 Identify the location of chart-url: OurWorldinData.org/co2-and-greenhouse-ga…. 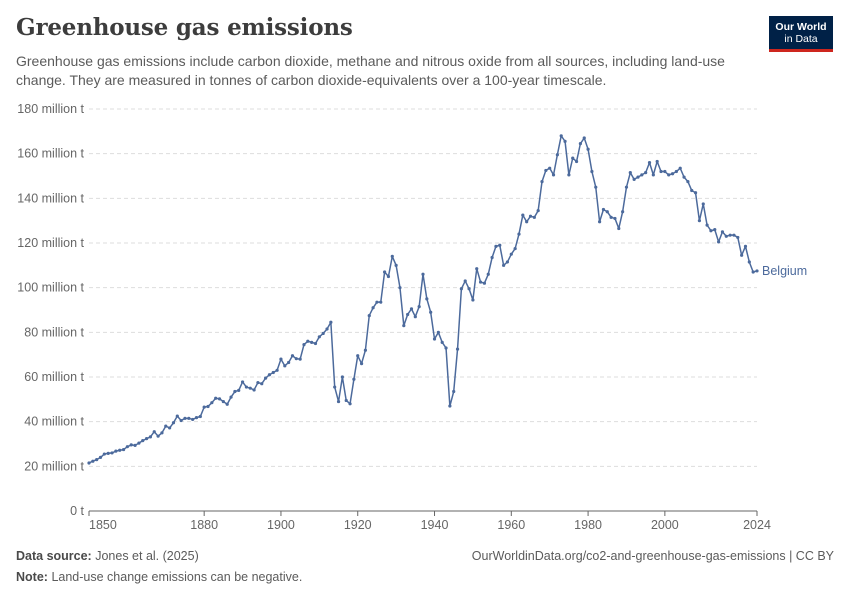
(652, 556).